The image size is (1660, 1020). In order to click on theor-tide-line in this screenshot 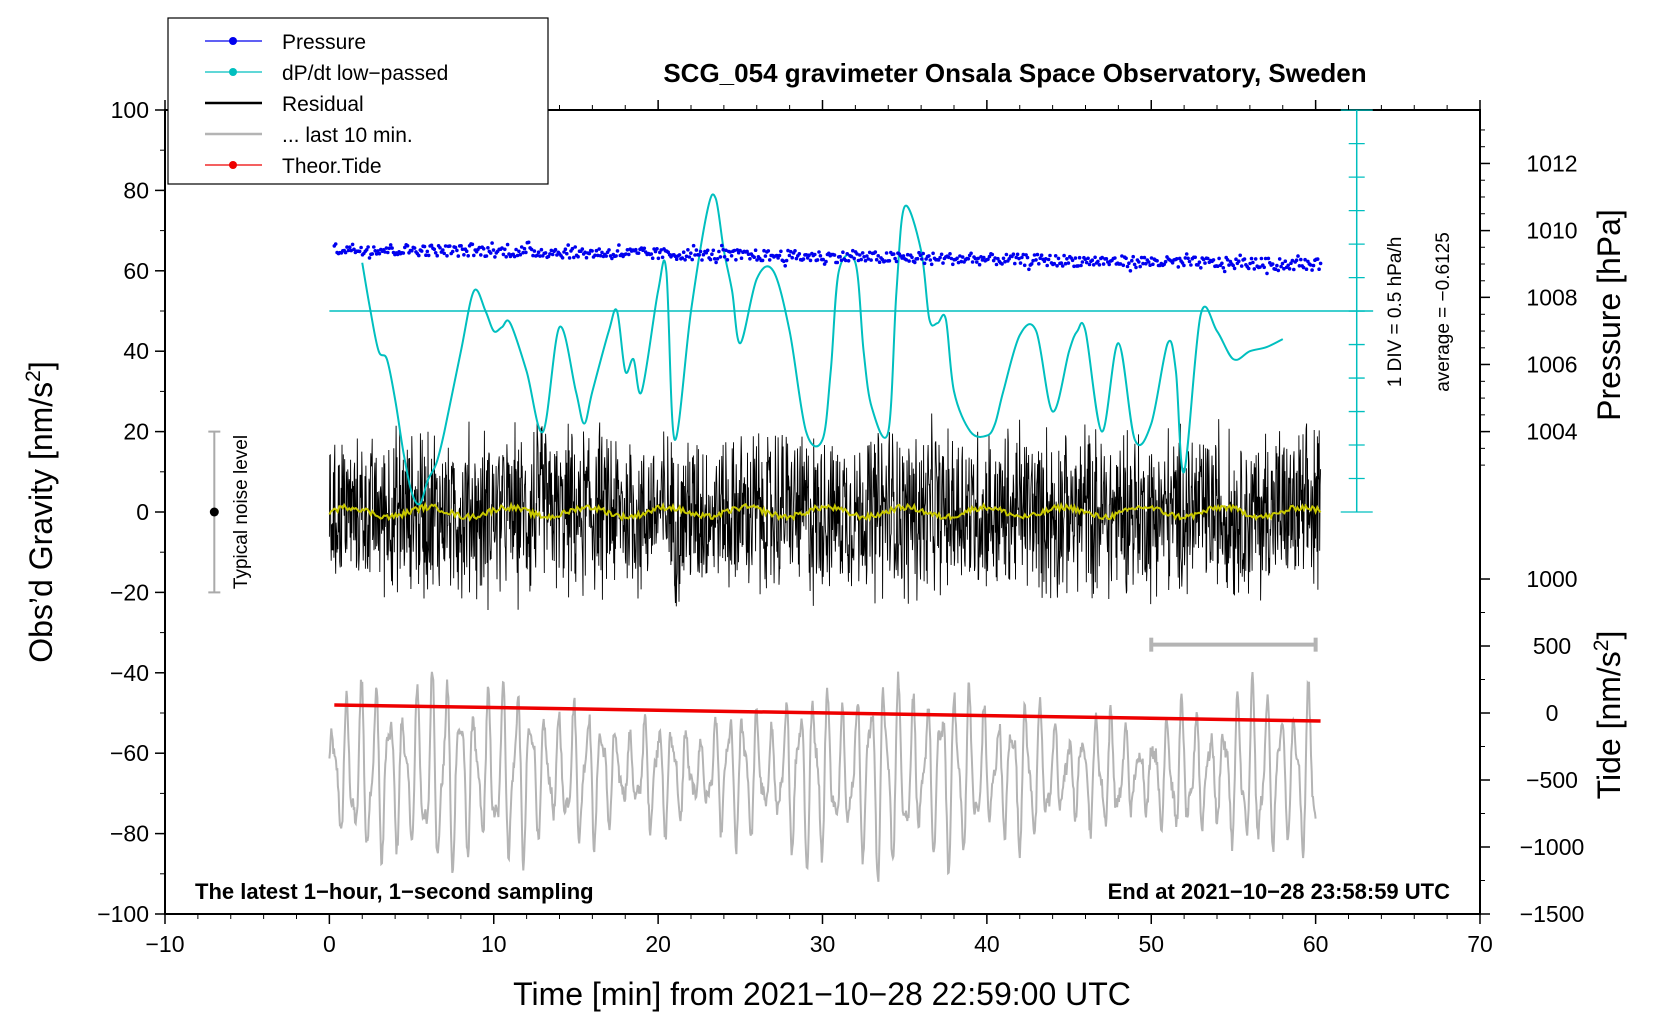, I will do `click(827, 713)`.